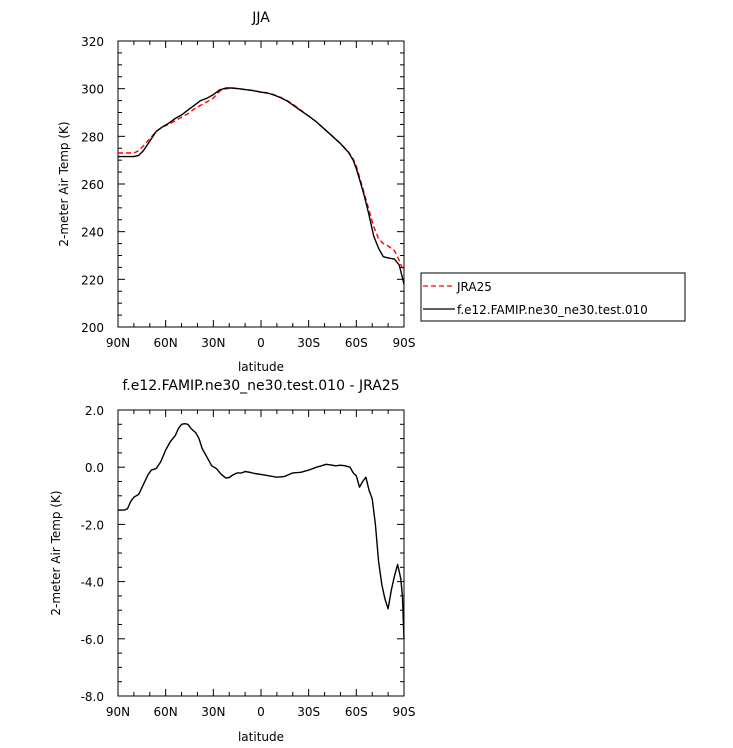 This screenshot has width=733, height=748. Describe the element at coordinates (92, 328) in the screenshot. I see `top-y-tick-label: 200` at that location.